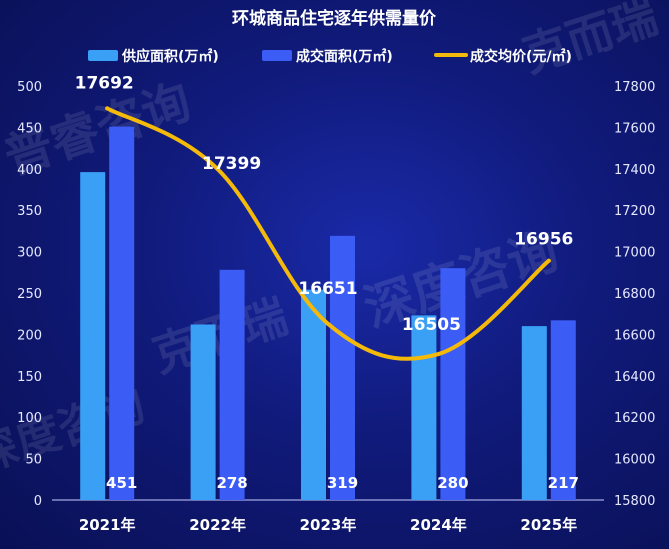 Image resolution: width=669 pixels, height=549 pixels. I want to click on deal-bar-value-label: 217, so click(563, 483).